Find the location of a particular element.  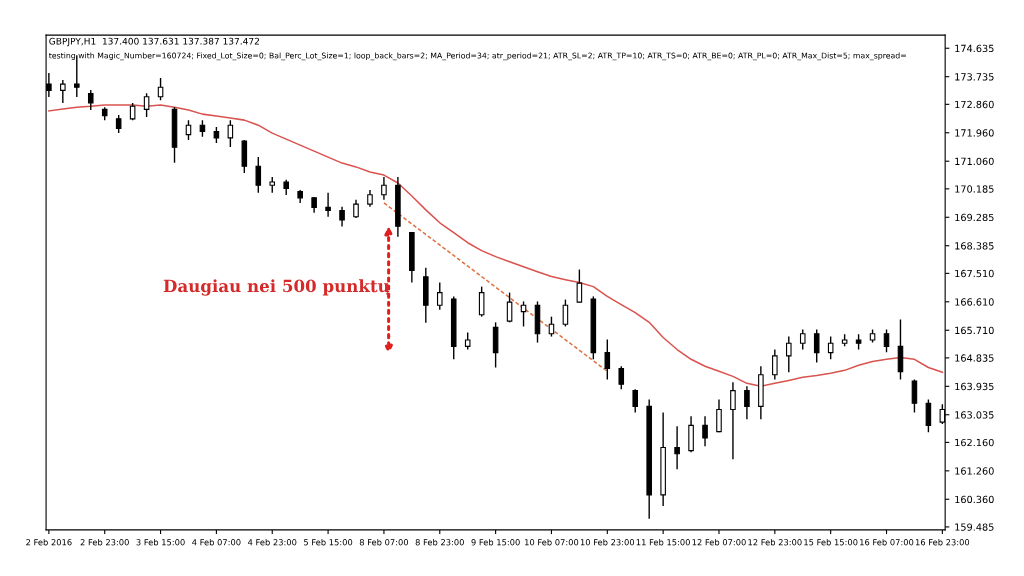

x-tick-label: 8 Feb 23:00 is located at coordinates (439, 542).